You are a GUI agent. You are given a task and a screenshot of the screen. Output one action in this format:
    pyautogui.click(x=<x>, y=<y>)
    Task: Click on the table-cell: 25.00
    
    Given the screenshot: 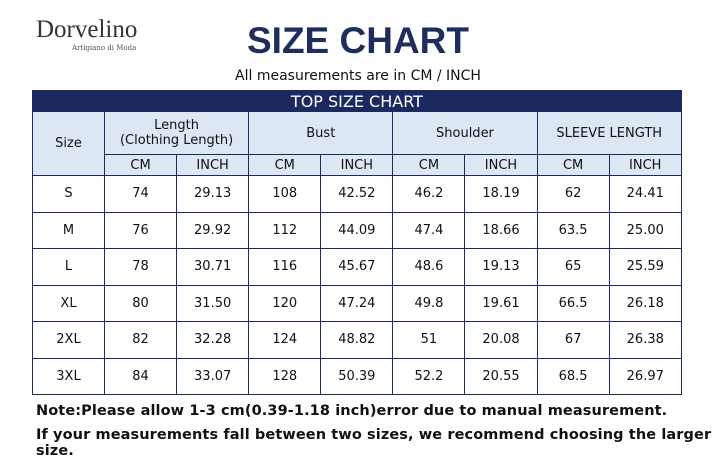 What is the action you would take?
    pyautogui.click(x=645, y=230)
    